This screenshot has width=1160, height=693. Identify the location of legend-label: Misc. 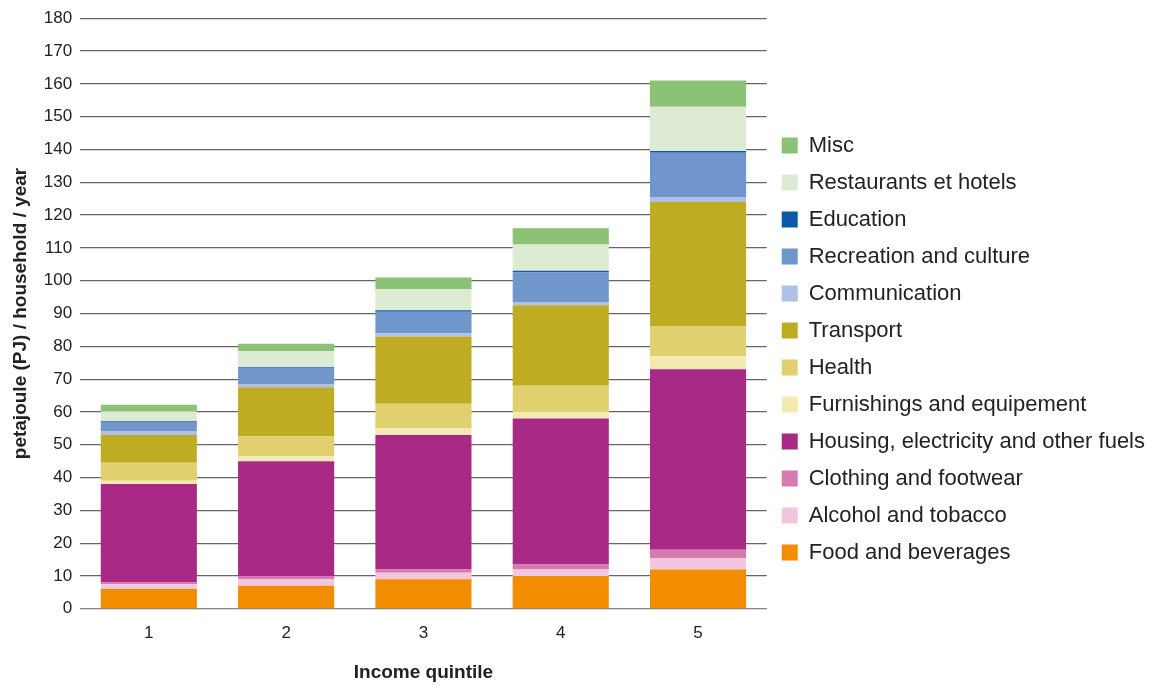
(831, 144).